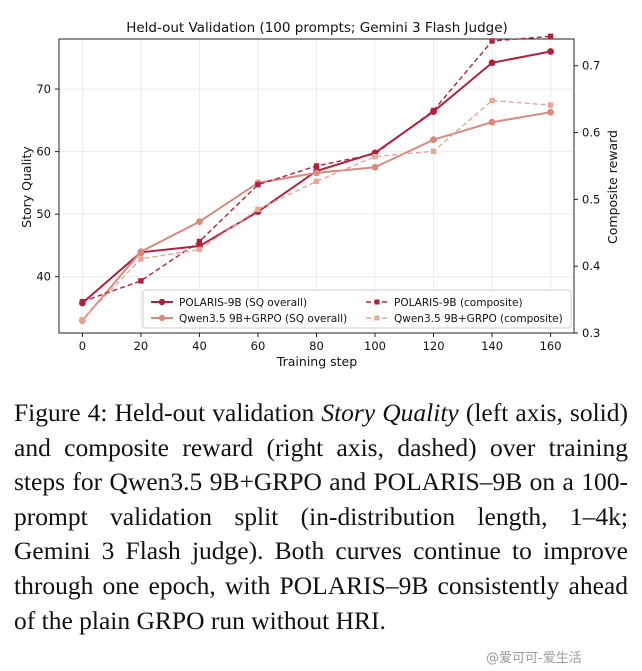 The width and height of the screenshot is (642, 671). Describe the element at coordinates (43, 277) in the screenshot. I see `y-tick-label: 40` at that location.